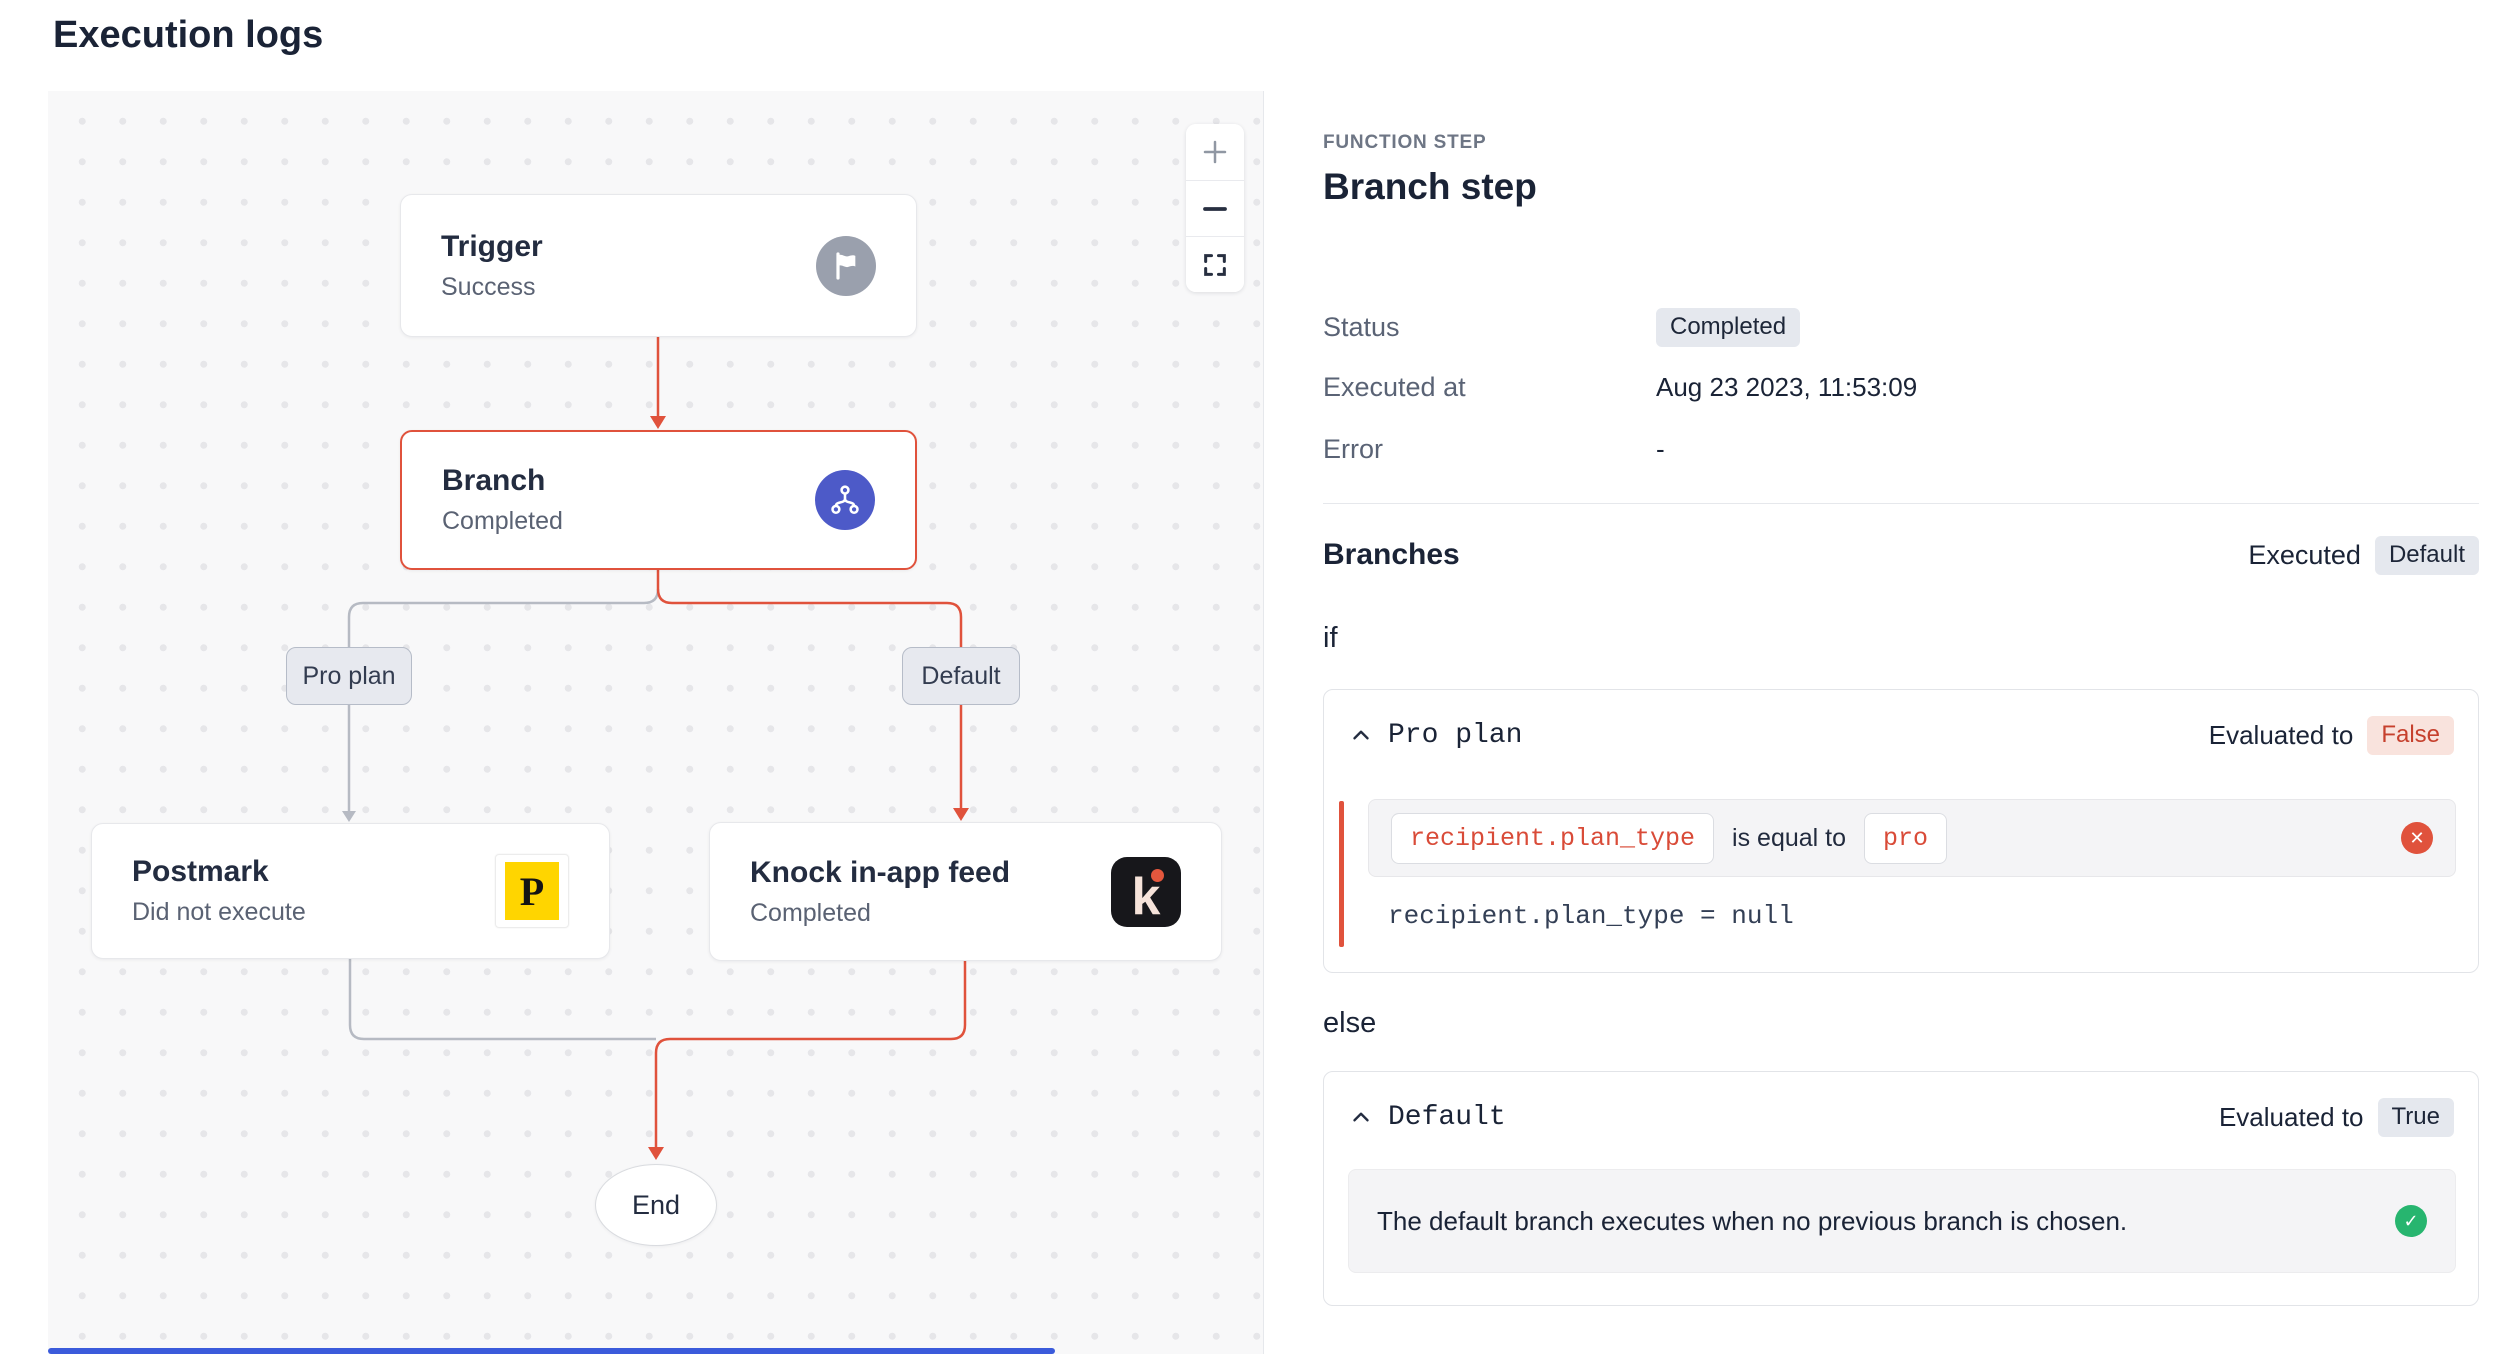 This screenshot has width=2504, height=1354. I want to click on if-label: if, so click(1330, 638).